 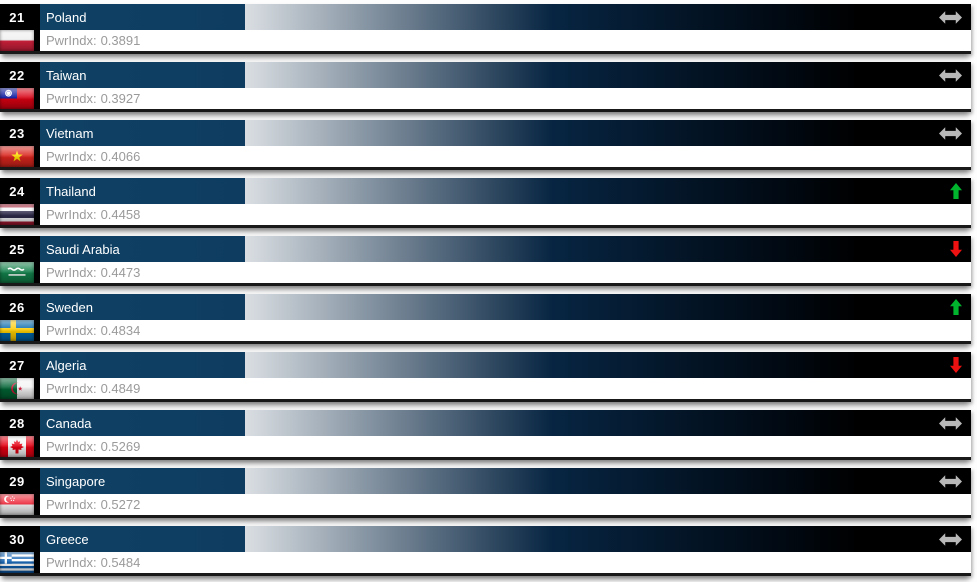 What do you see at coordinates (17, 562) in the screenshot?
I see `greece-flag-icon` at bounding box center [17, 562].